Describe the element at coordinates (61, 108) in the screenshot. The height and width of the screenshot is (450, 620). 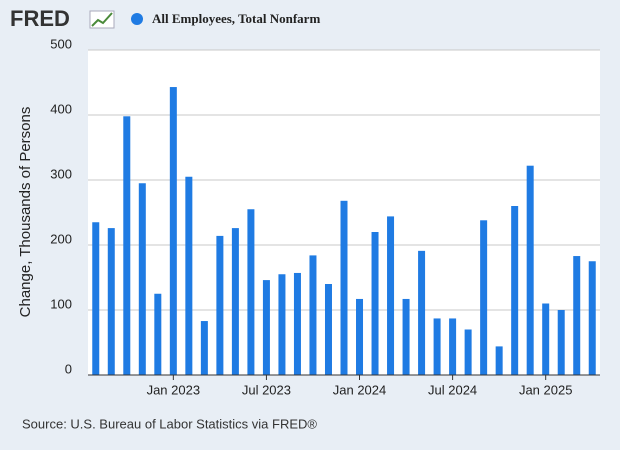
I see `y-tick-label: 400` at that location.